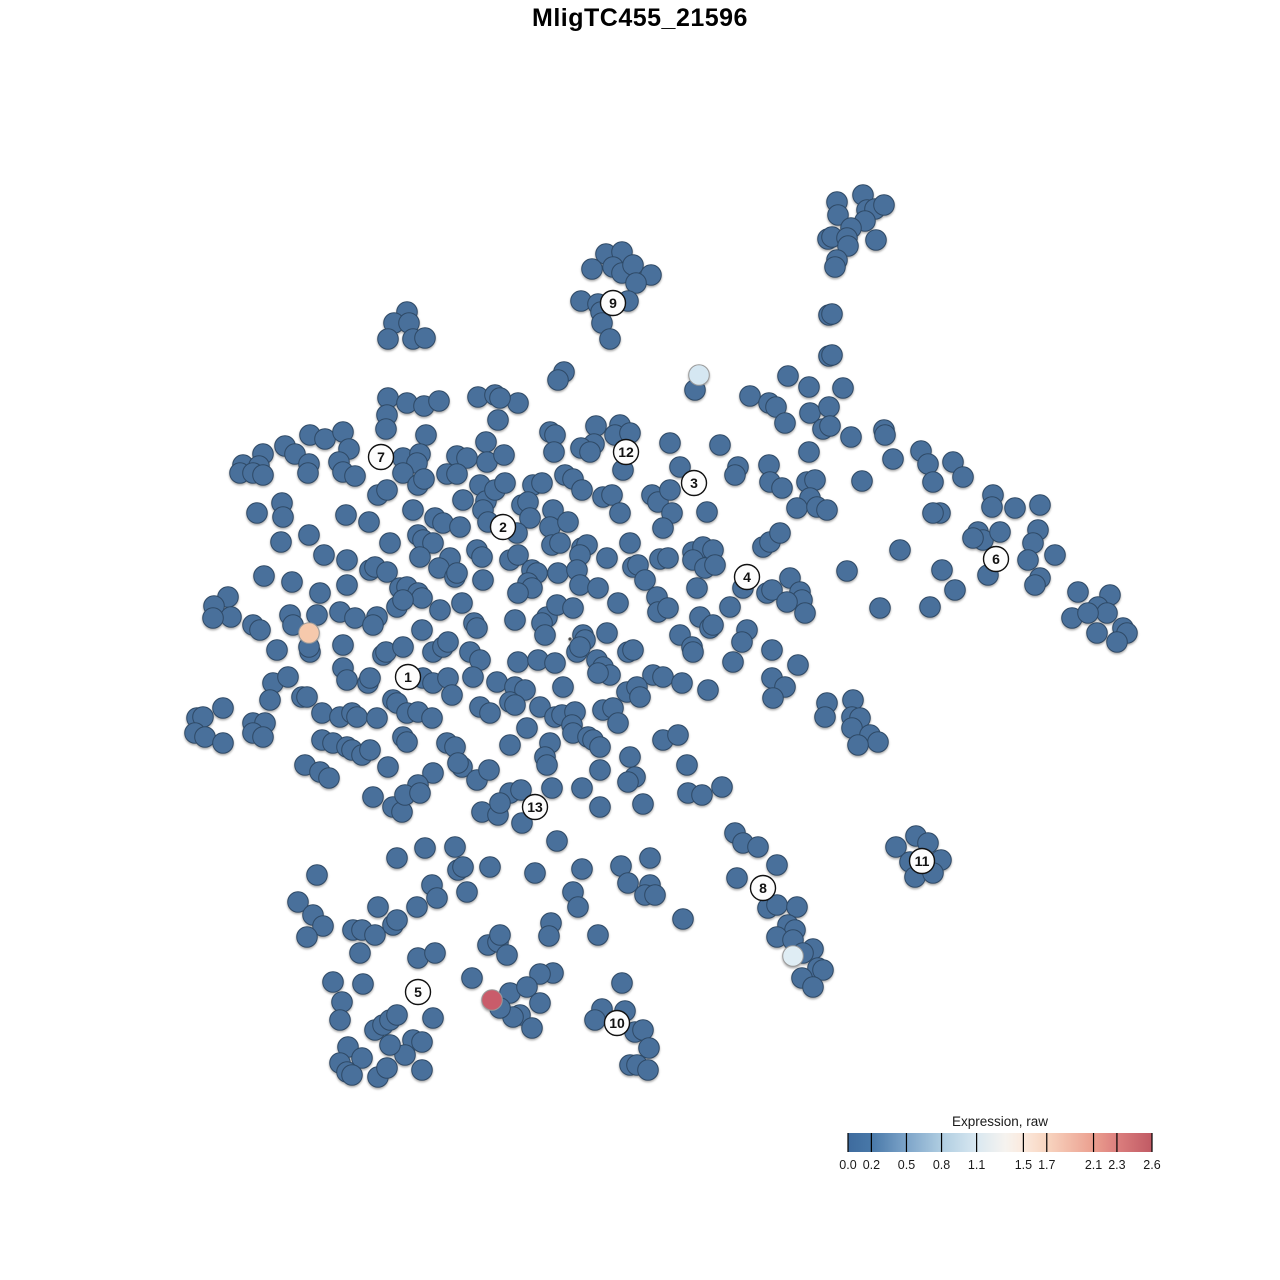  I want to click on cluster-label-number: 10, so click(617, 1023).